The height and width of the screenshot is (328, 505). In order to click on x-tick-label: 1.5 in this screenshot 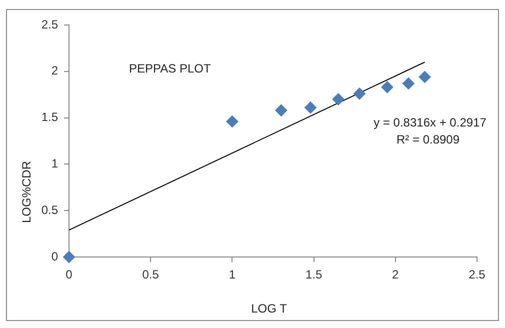, I will do `click(313, 275)`.